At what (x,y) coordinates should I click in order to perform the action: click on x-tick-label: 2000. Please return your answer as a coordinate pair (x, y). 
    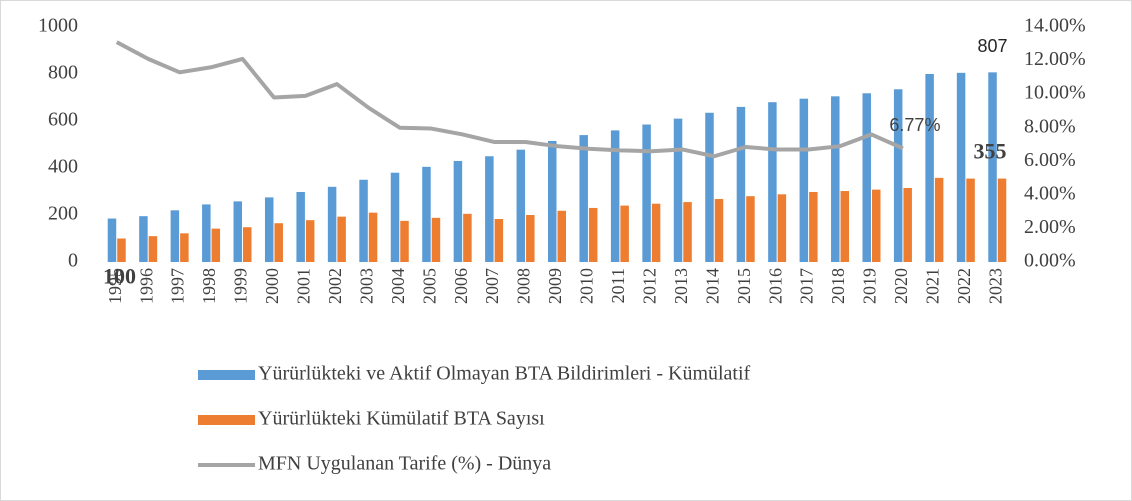
    Looking at the image, I should click on (272, 286).